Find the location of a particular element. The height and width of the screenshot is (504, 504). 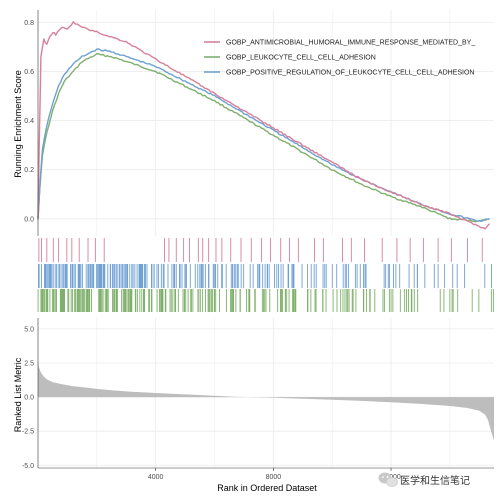

ranked-metric-fill is located at coordinates (266, 401).